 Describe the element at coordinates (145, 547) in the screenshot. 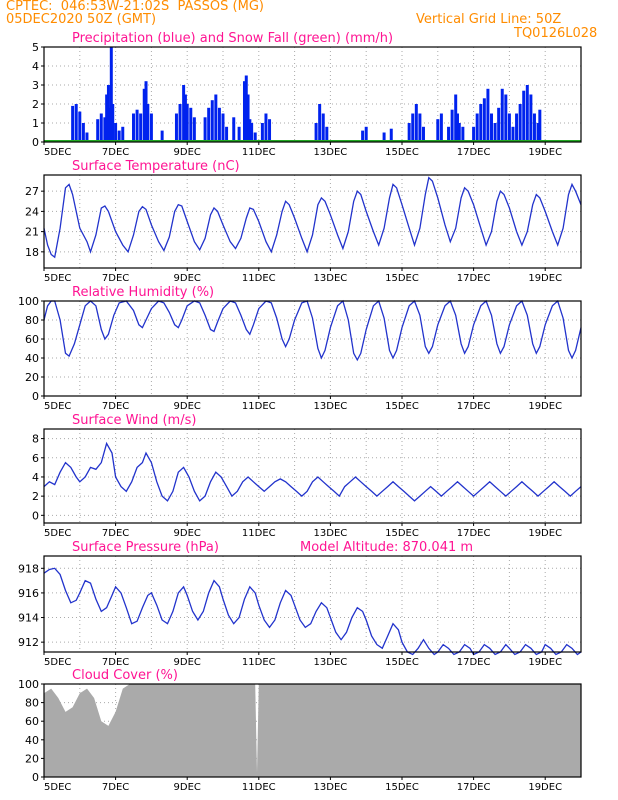

I see `panel-title: Surface Pressure (hPa)` at that location.